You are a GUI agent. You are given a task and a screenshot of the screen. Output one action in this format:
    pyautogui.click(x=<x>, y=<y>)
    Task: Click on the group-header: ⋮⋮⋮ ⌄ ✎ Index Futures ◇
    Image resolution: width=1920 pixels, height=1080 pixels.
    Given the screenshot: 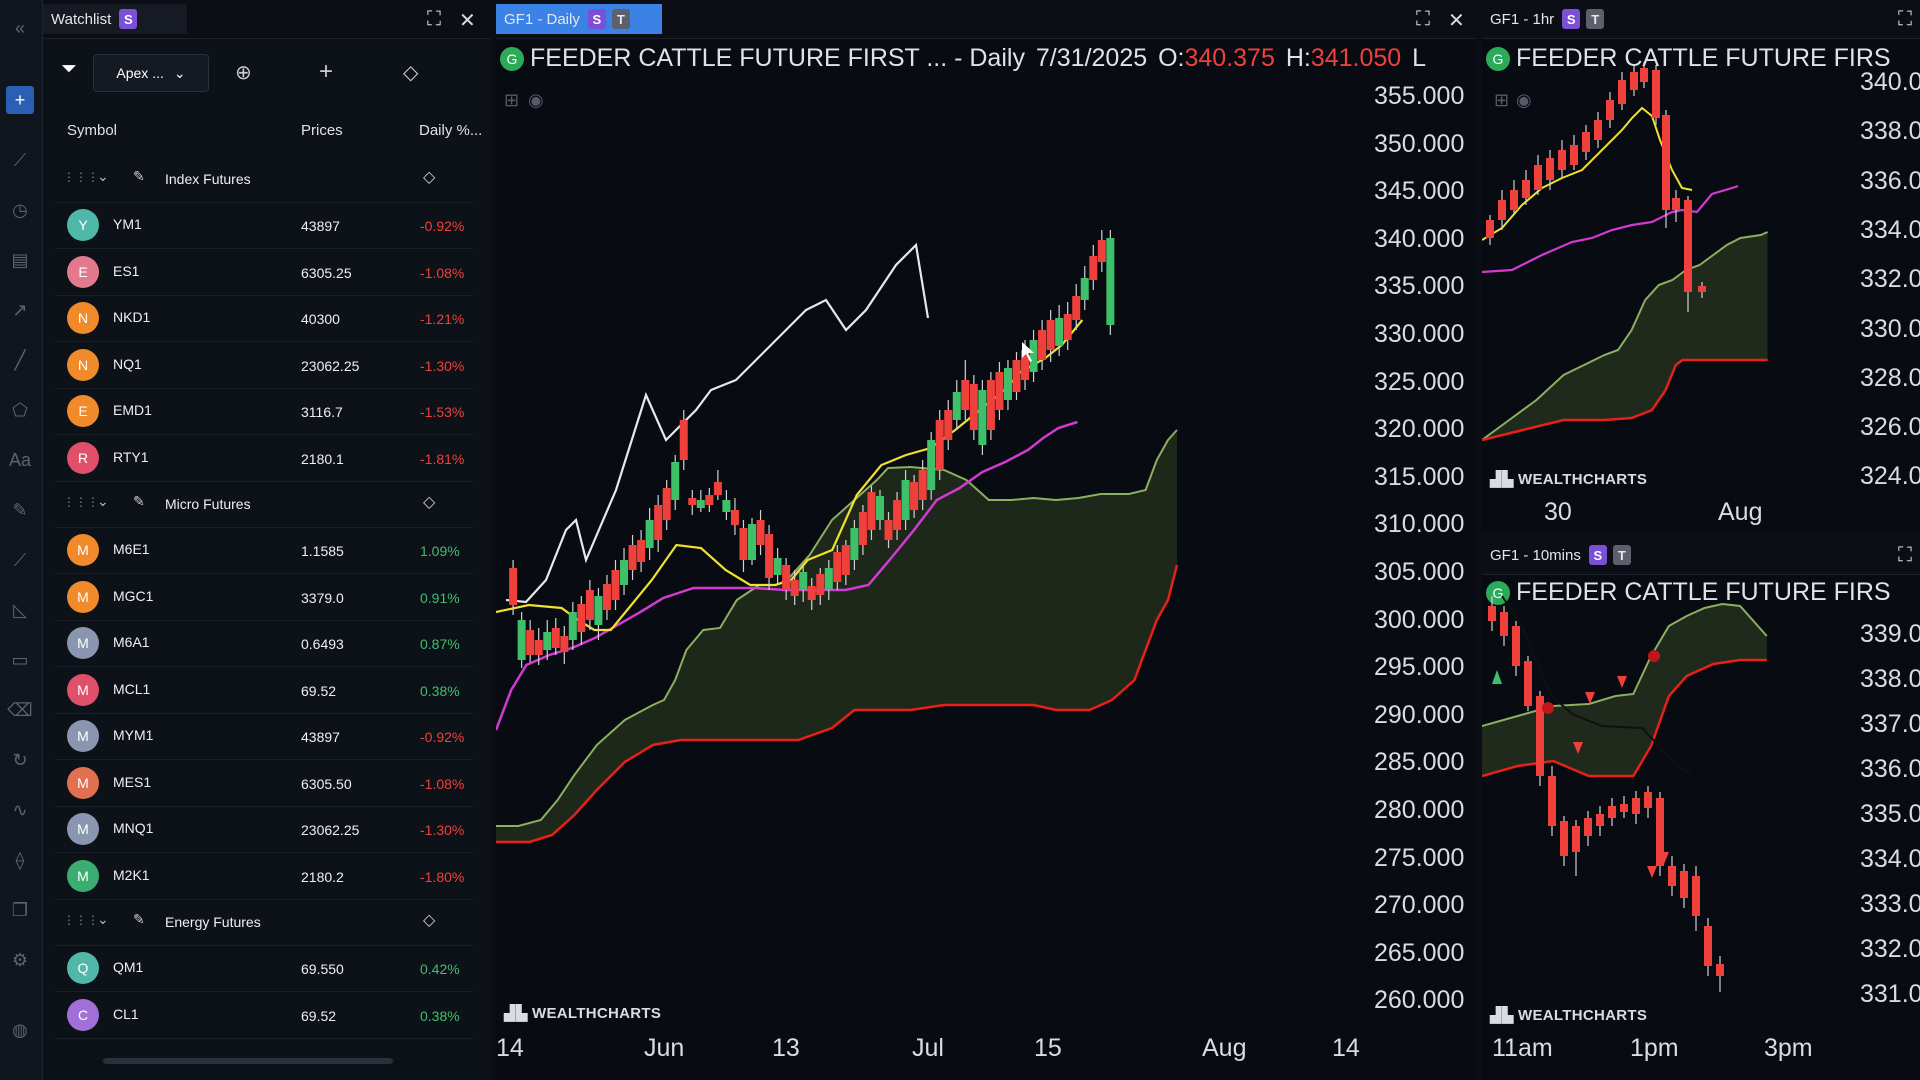 What is the action you would take?
    pyautogui.click(x=264, y=179)
    